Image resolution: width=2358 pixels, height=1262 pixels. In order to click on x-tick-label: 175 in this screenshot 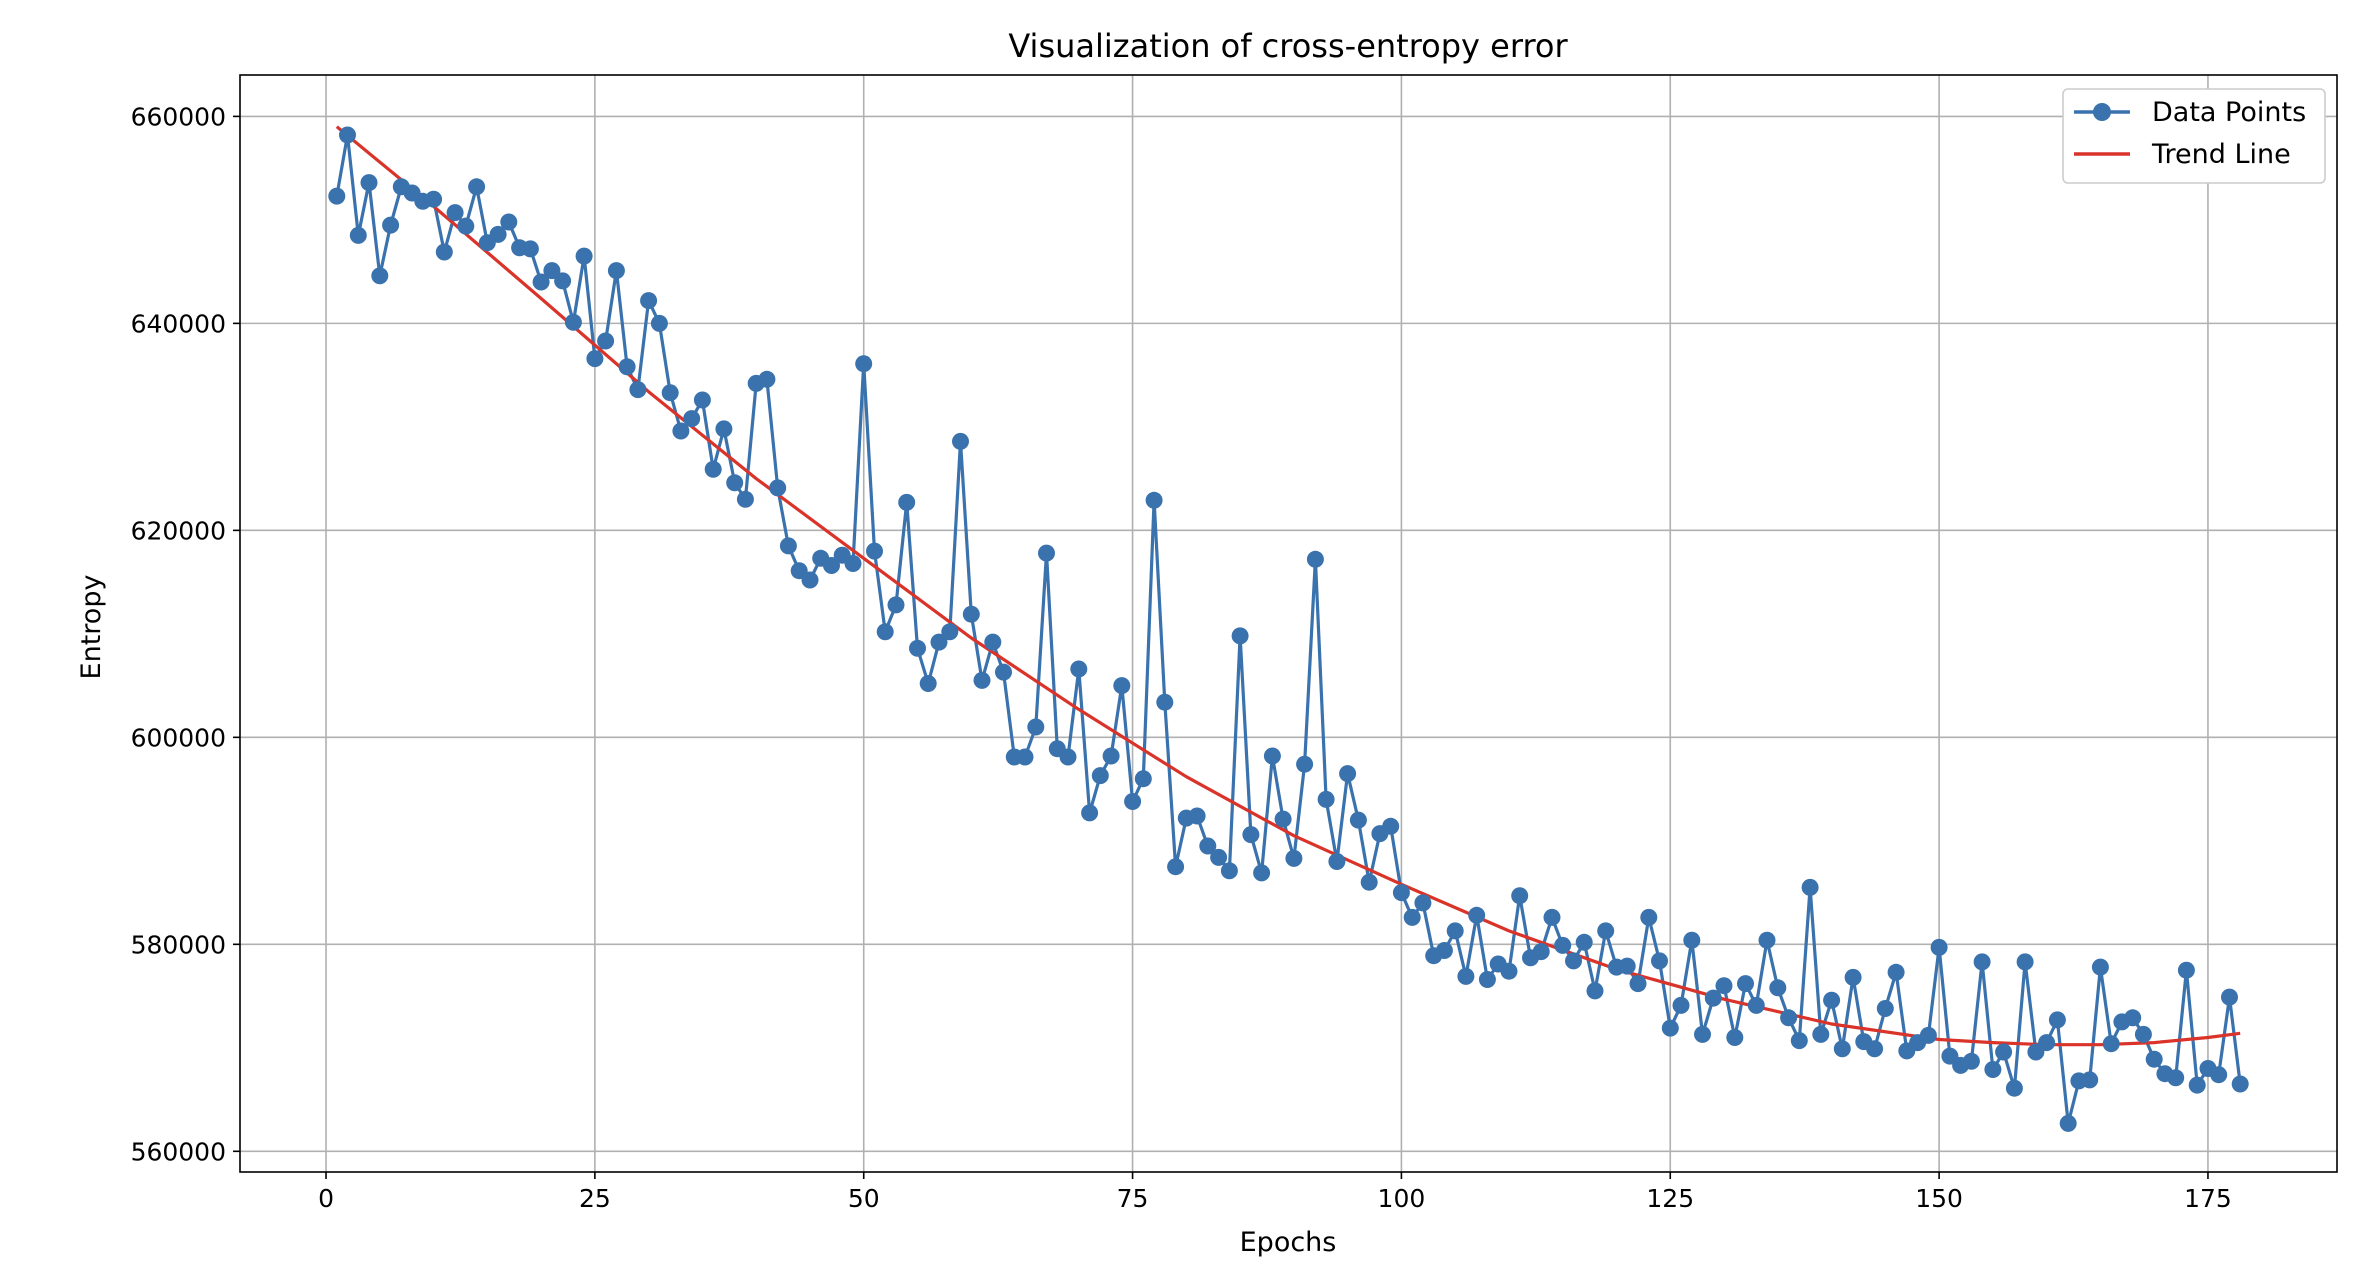, I will do `click(2208, 1198)`.